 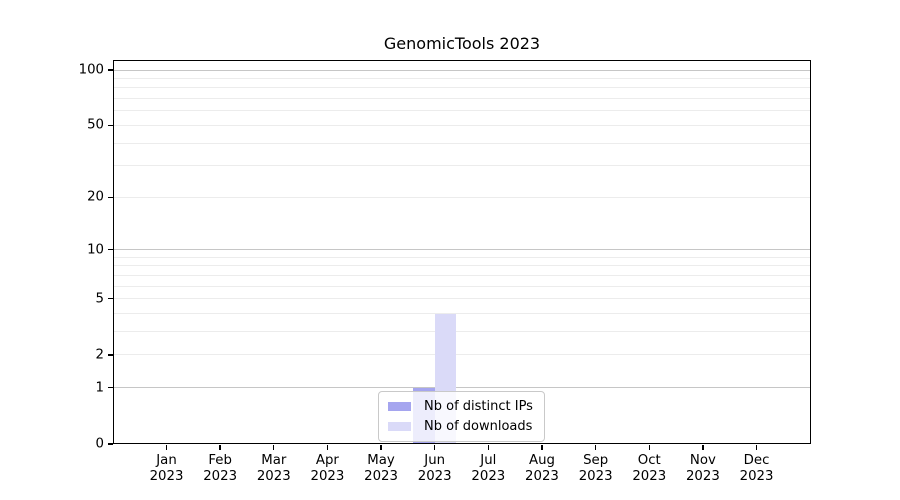 I want to click on legend-swatch-distinct-ips-icon, so click(x=399, y=406).